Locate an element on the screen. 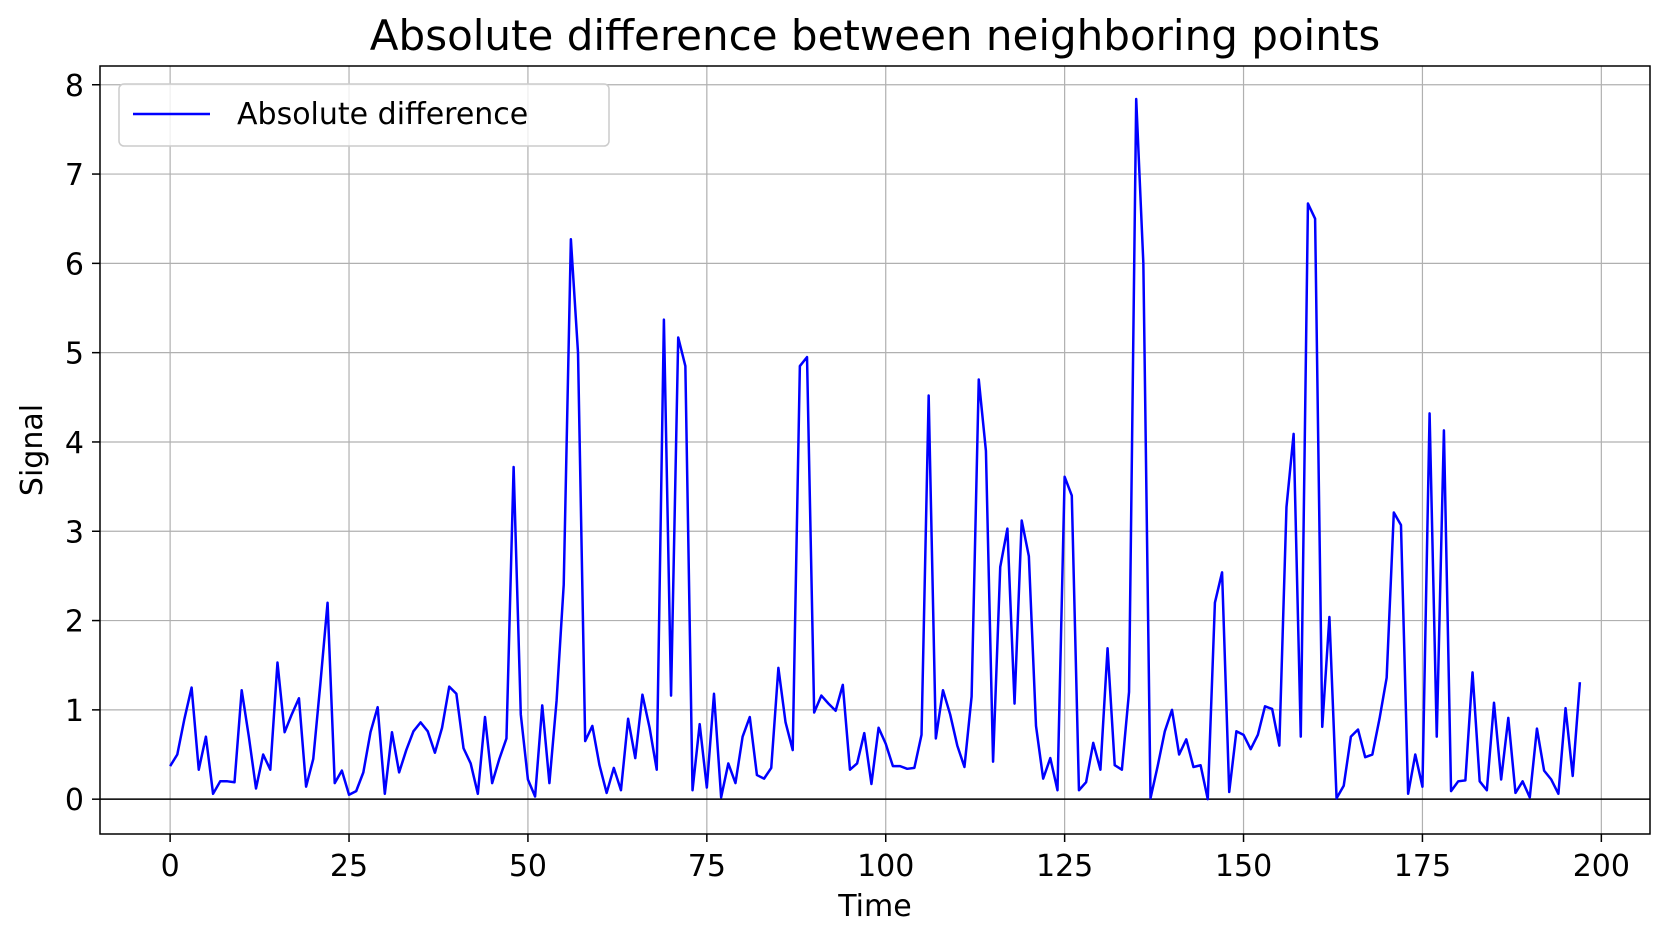 The image size is (1654, 952). y-tick-label: 2 is located at coordinates (74, 622).